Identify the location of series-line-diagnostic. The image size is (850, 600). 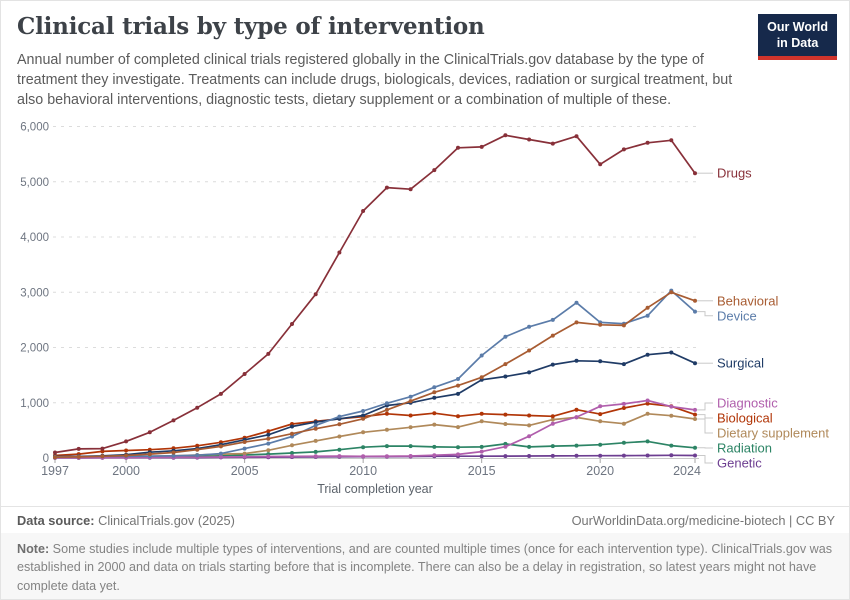
(375, 429).